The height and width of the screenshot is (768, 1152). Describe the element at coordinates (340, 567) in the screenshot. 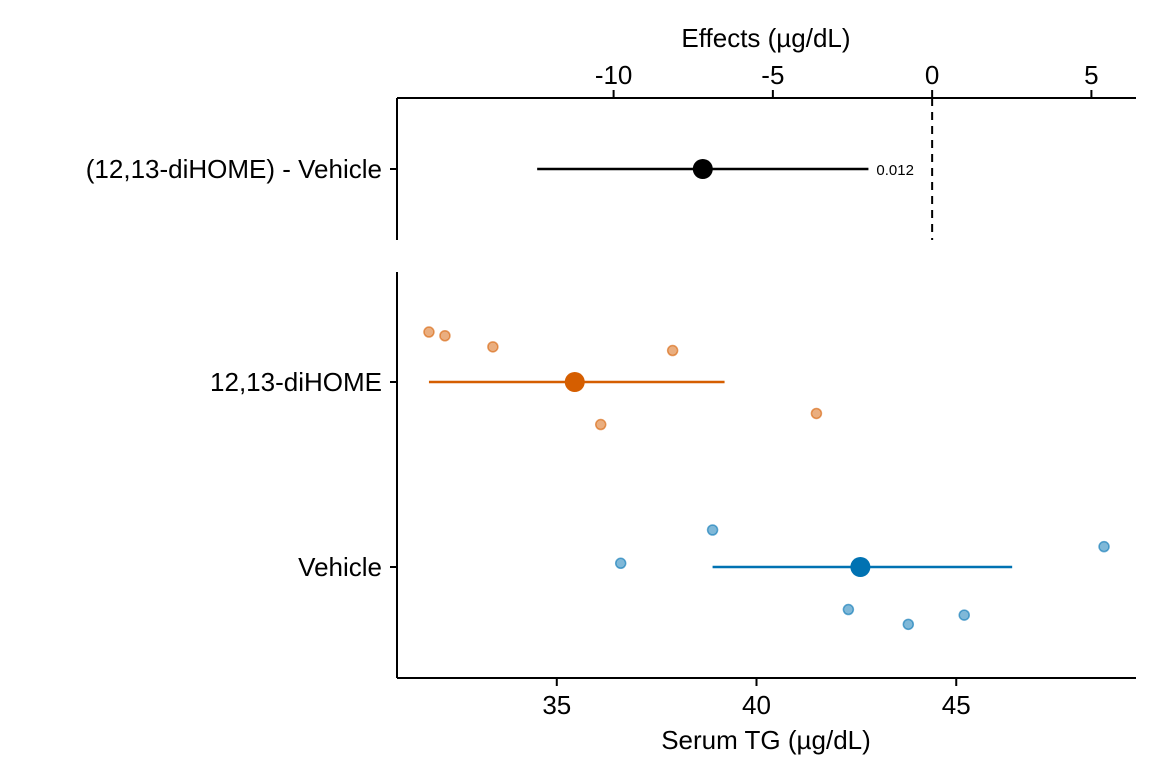

I see `group-row-label: Vehicle` at that location.